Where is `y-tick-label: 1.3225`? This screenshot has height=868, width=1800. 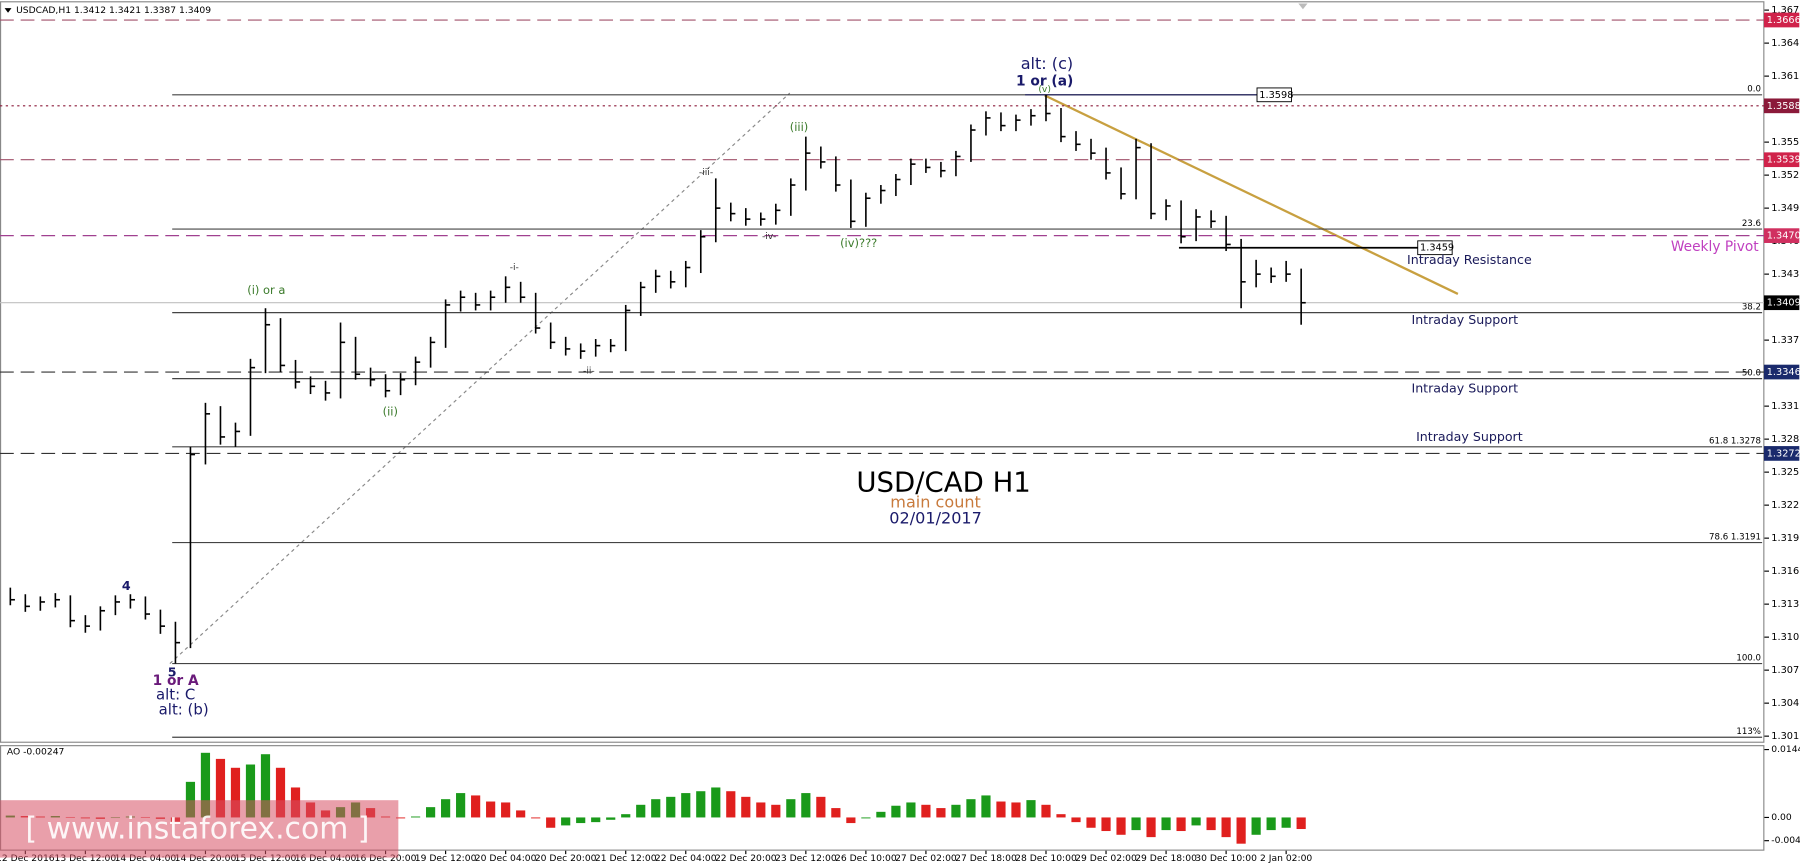 y-tick-label: 1.3225 is located at coordinates (1785, 505).